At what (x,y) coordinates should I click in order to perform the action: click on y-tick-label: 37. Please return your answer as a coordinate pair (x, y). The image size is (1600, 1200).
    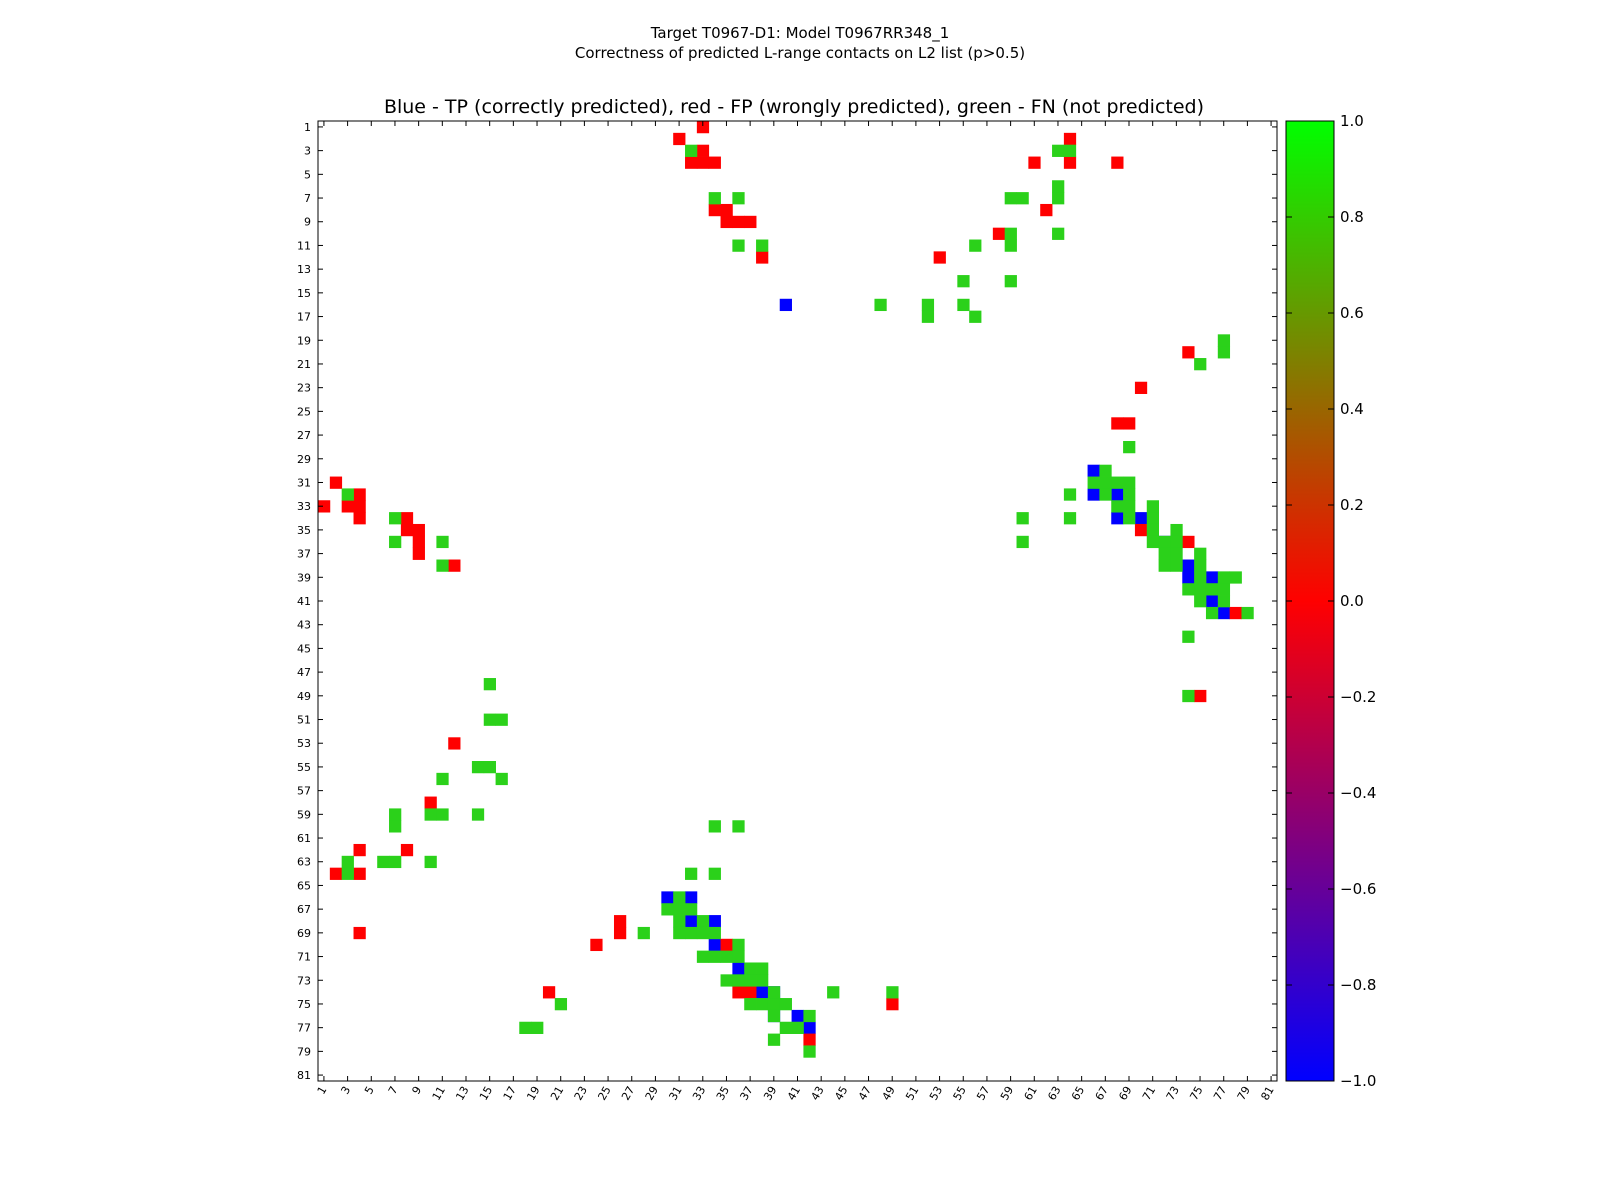
    Looking at the image, I should click on (304, 554).